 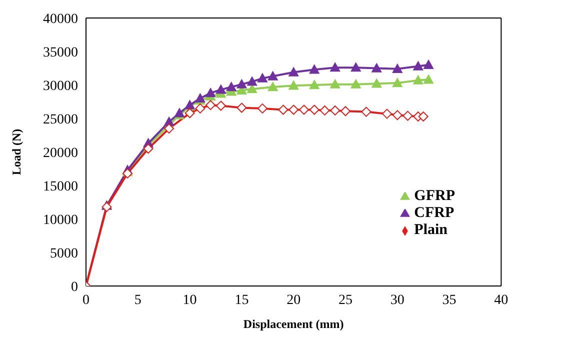 I want to click on y-tick-label: 25000, so click(x=60, y=120).